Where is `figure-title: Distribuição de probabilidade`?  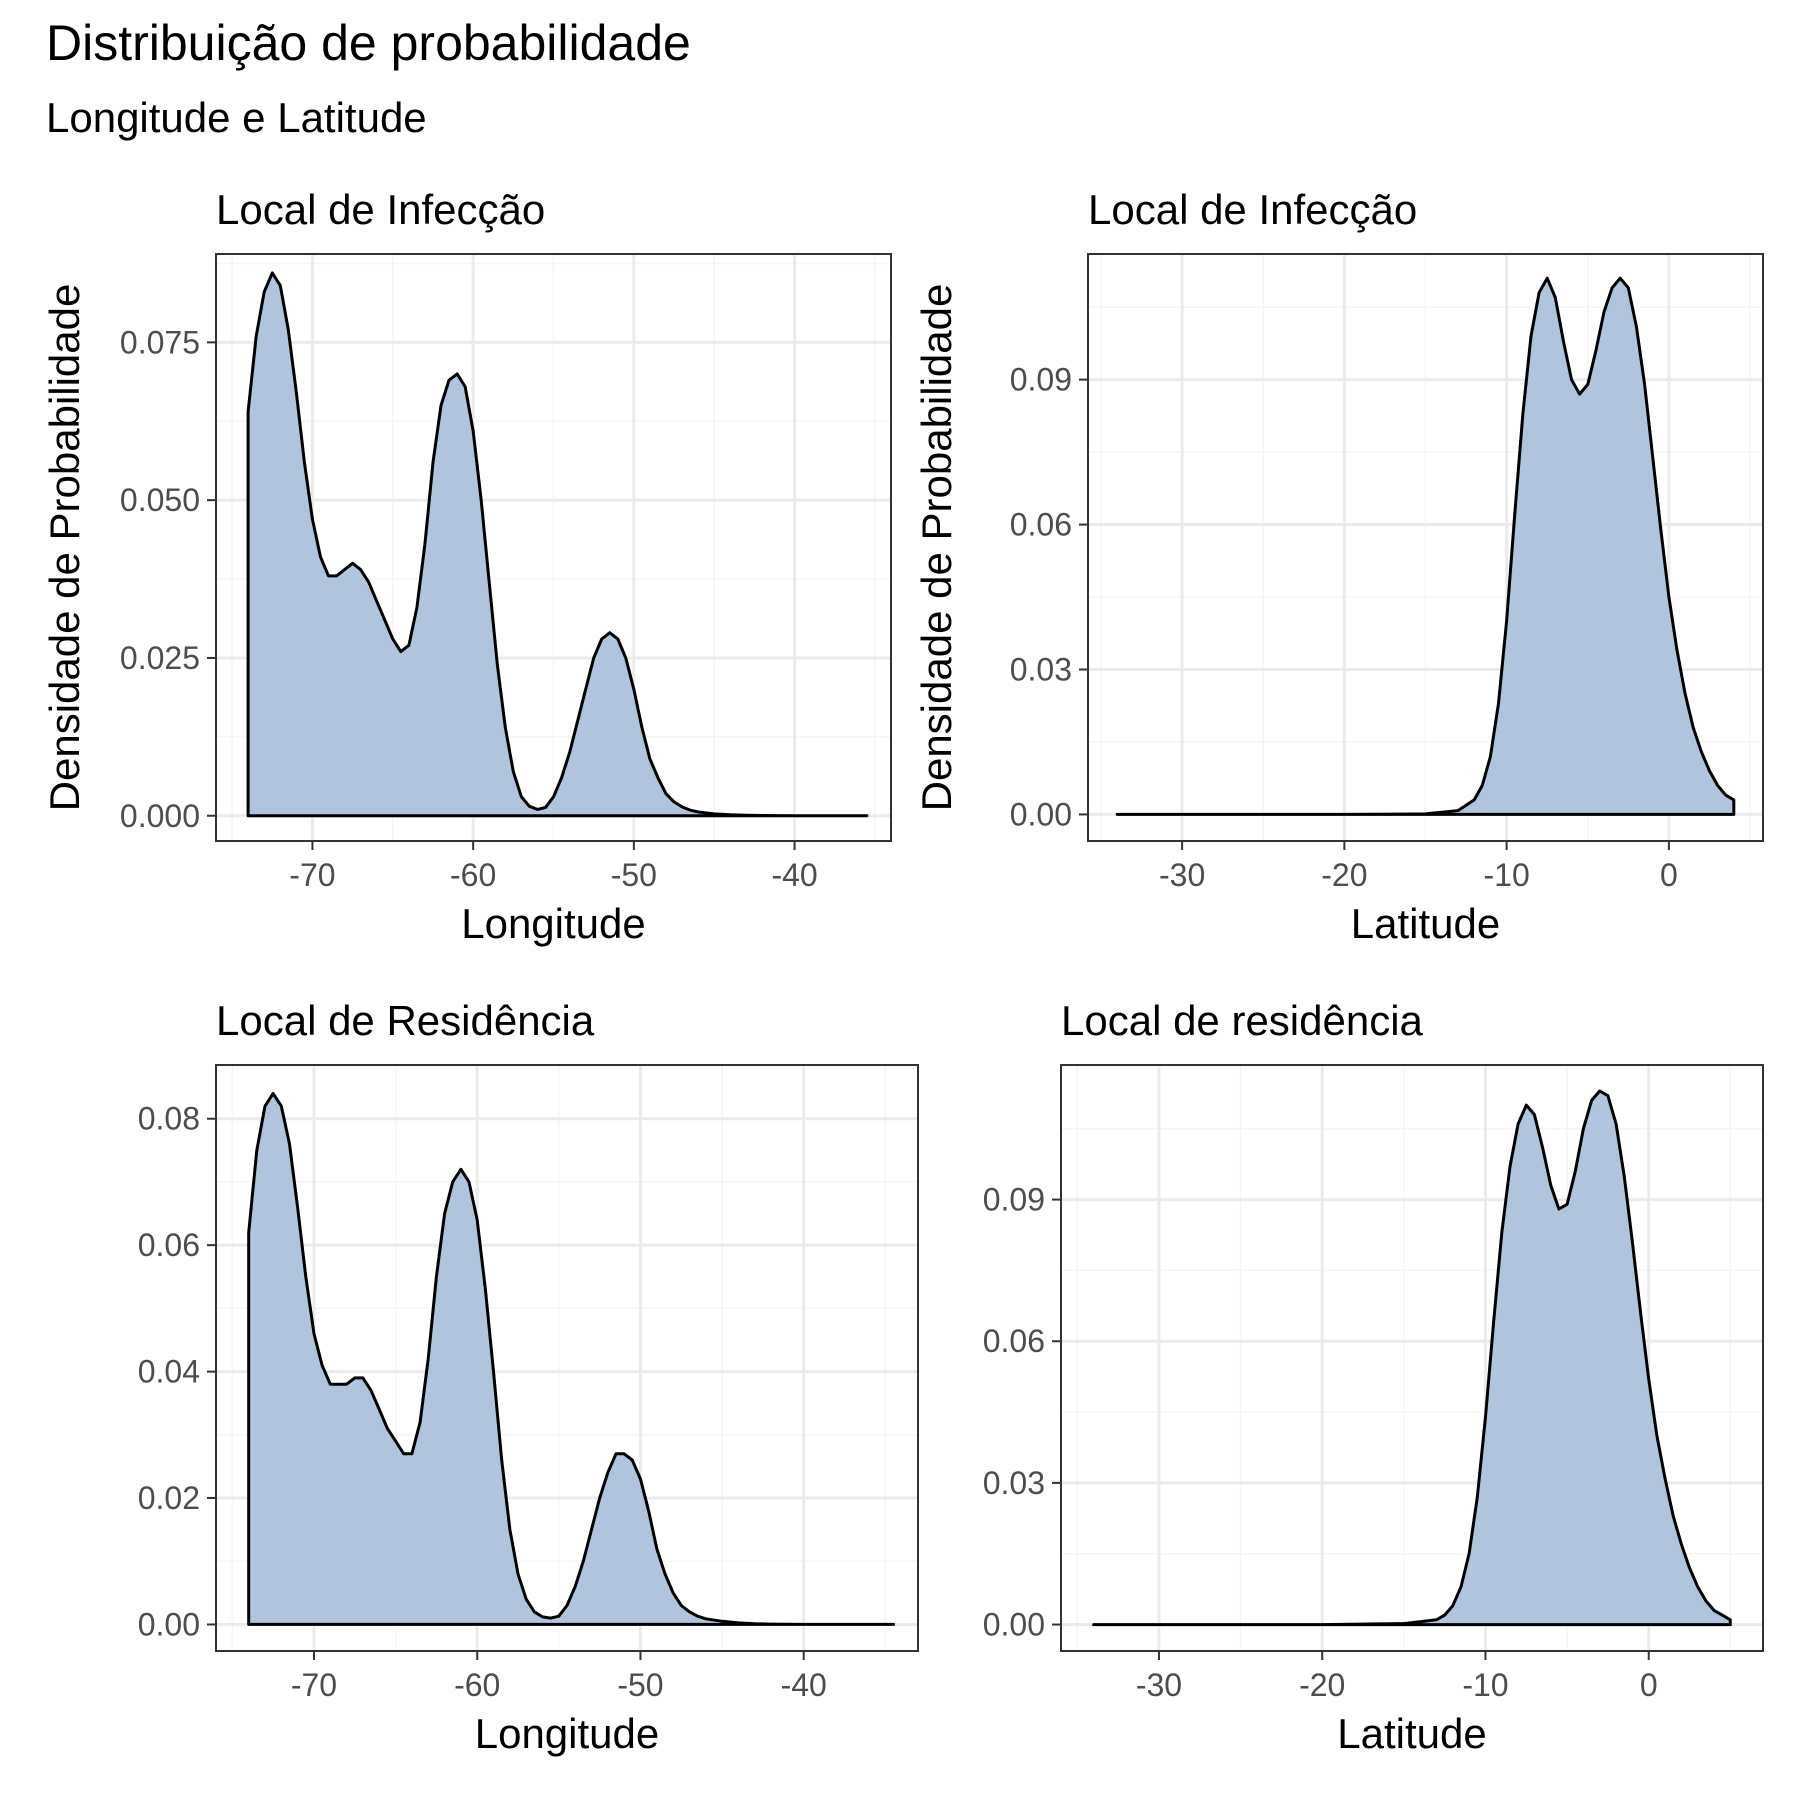
figure-title: Distribuição de probabilidade is located at coordinates (368, 43).